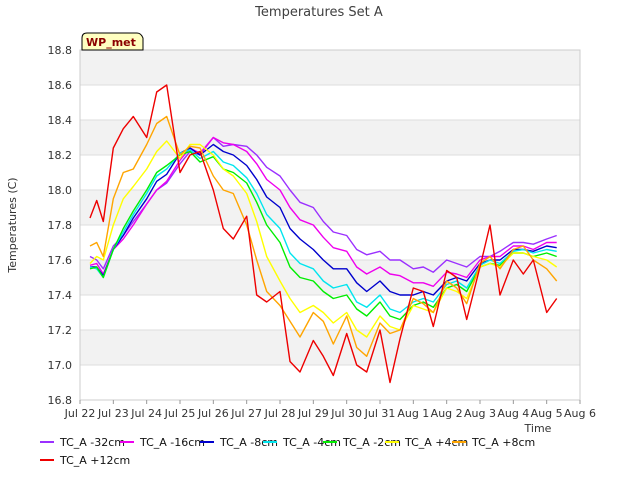  I want to click on legend-item: TC_A +8cm, so click(493, 442).